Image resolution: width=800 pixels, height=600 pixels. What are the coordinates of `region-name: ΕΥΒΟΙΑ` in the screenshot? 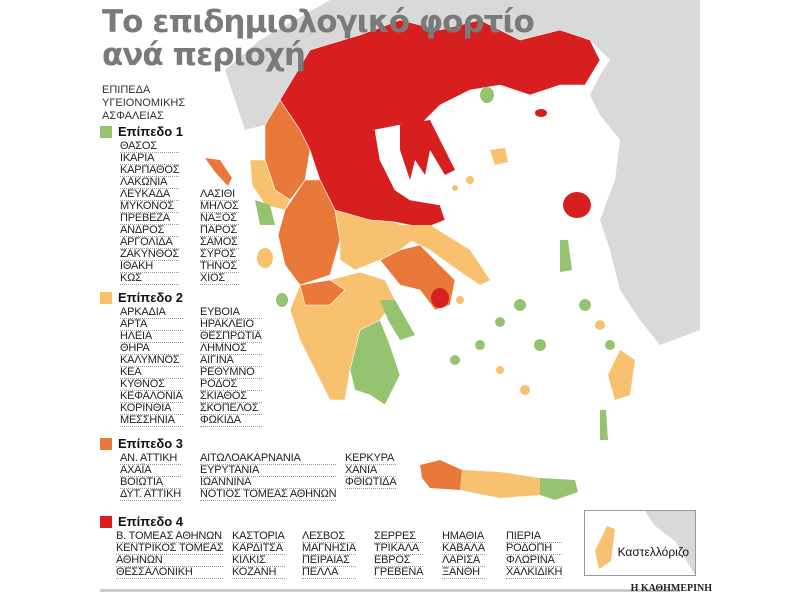 It's located at (231, 313).